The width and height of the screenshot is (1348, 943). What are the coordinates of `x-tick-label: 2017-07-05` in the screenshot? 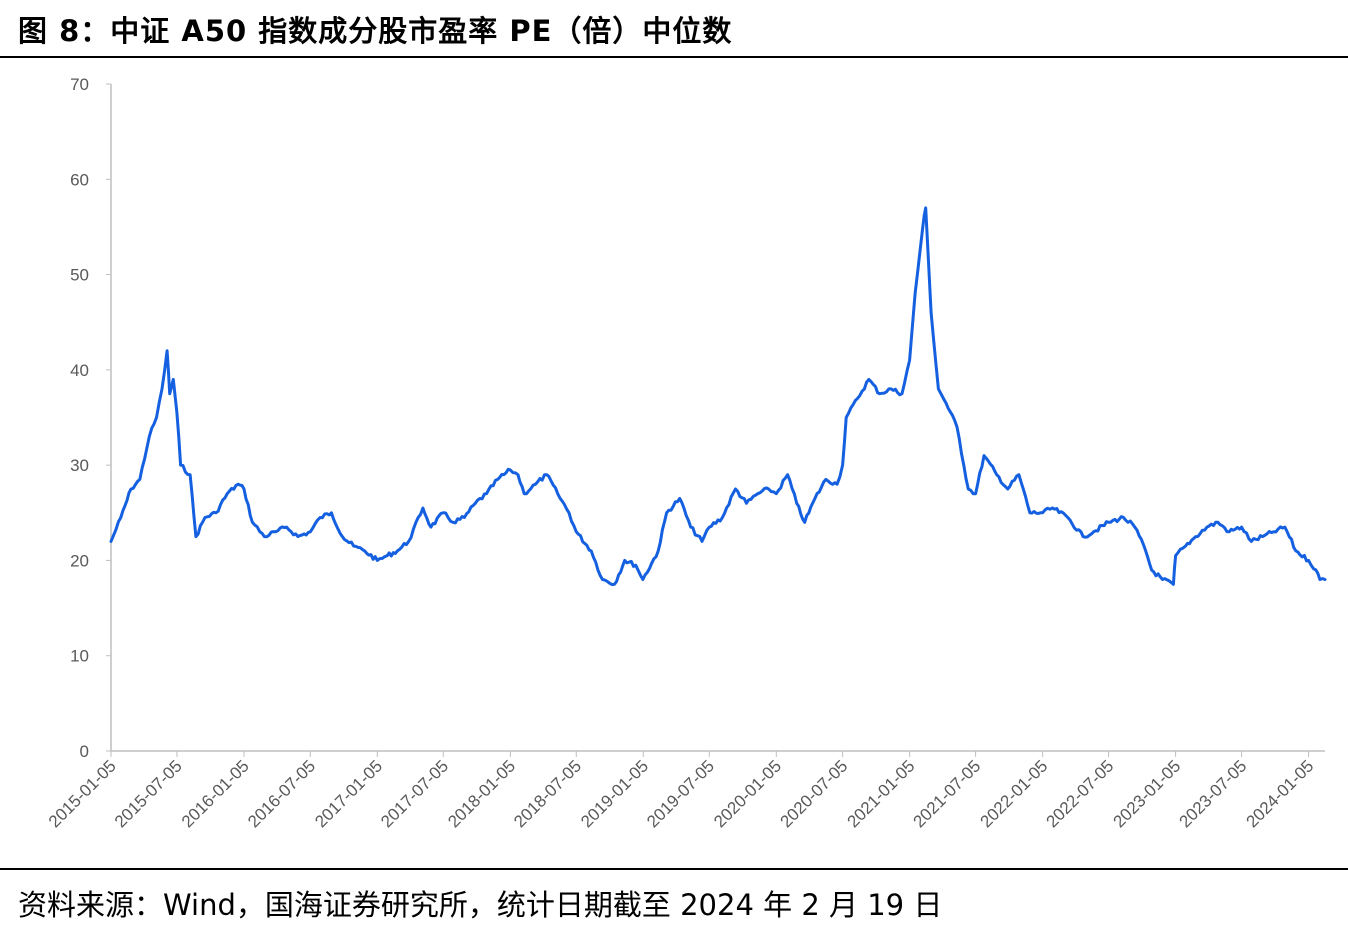 It's located at (414, 793).